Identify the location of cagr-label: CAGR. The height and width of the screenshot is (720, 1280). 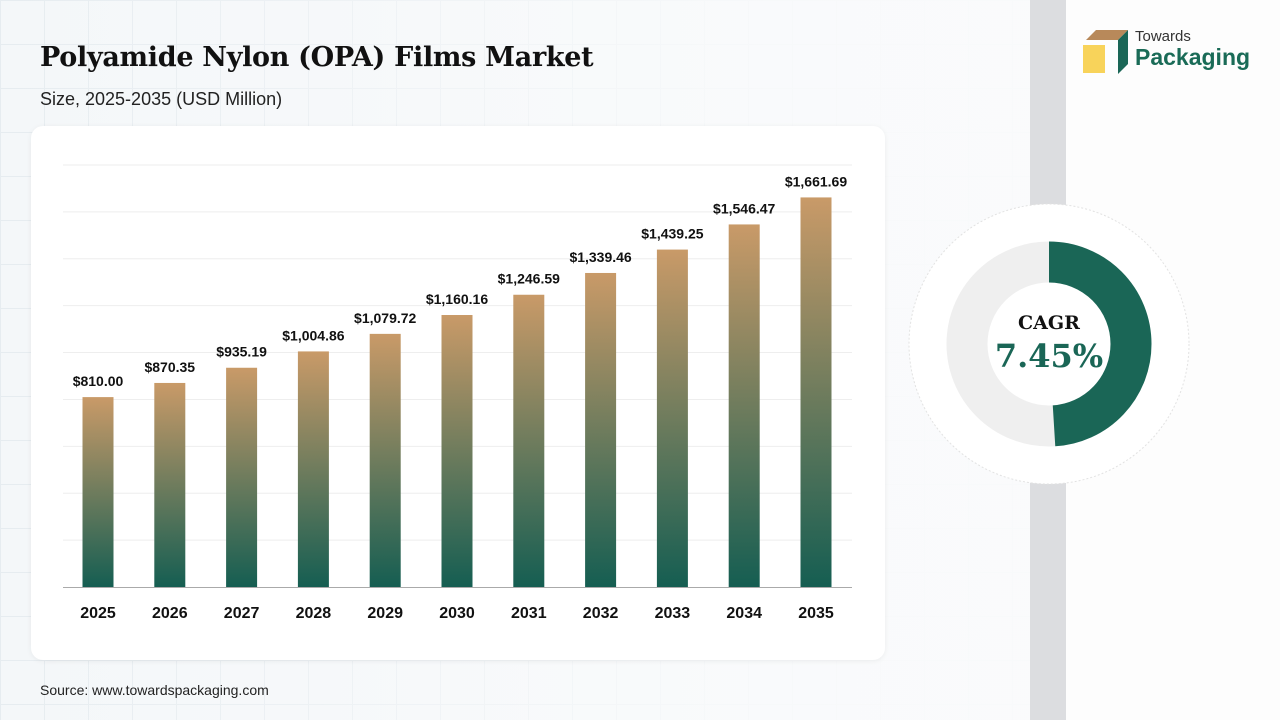
(1049, 323).